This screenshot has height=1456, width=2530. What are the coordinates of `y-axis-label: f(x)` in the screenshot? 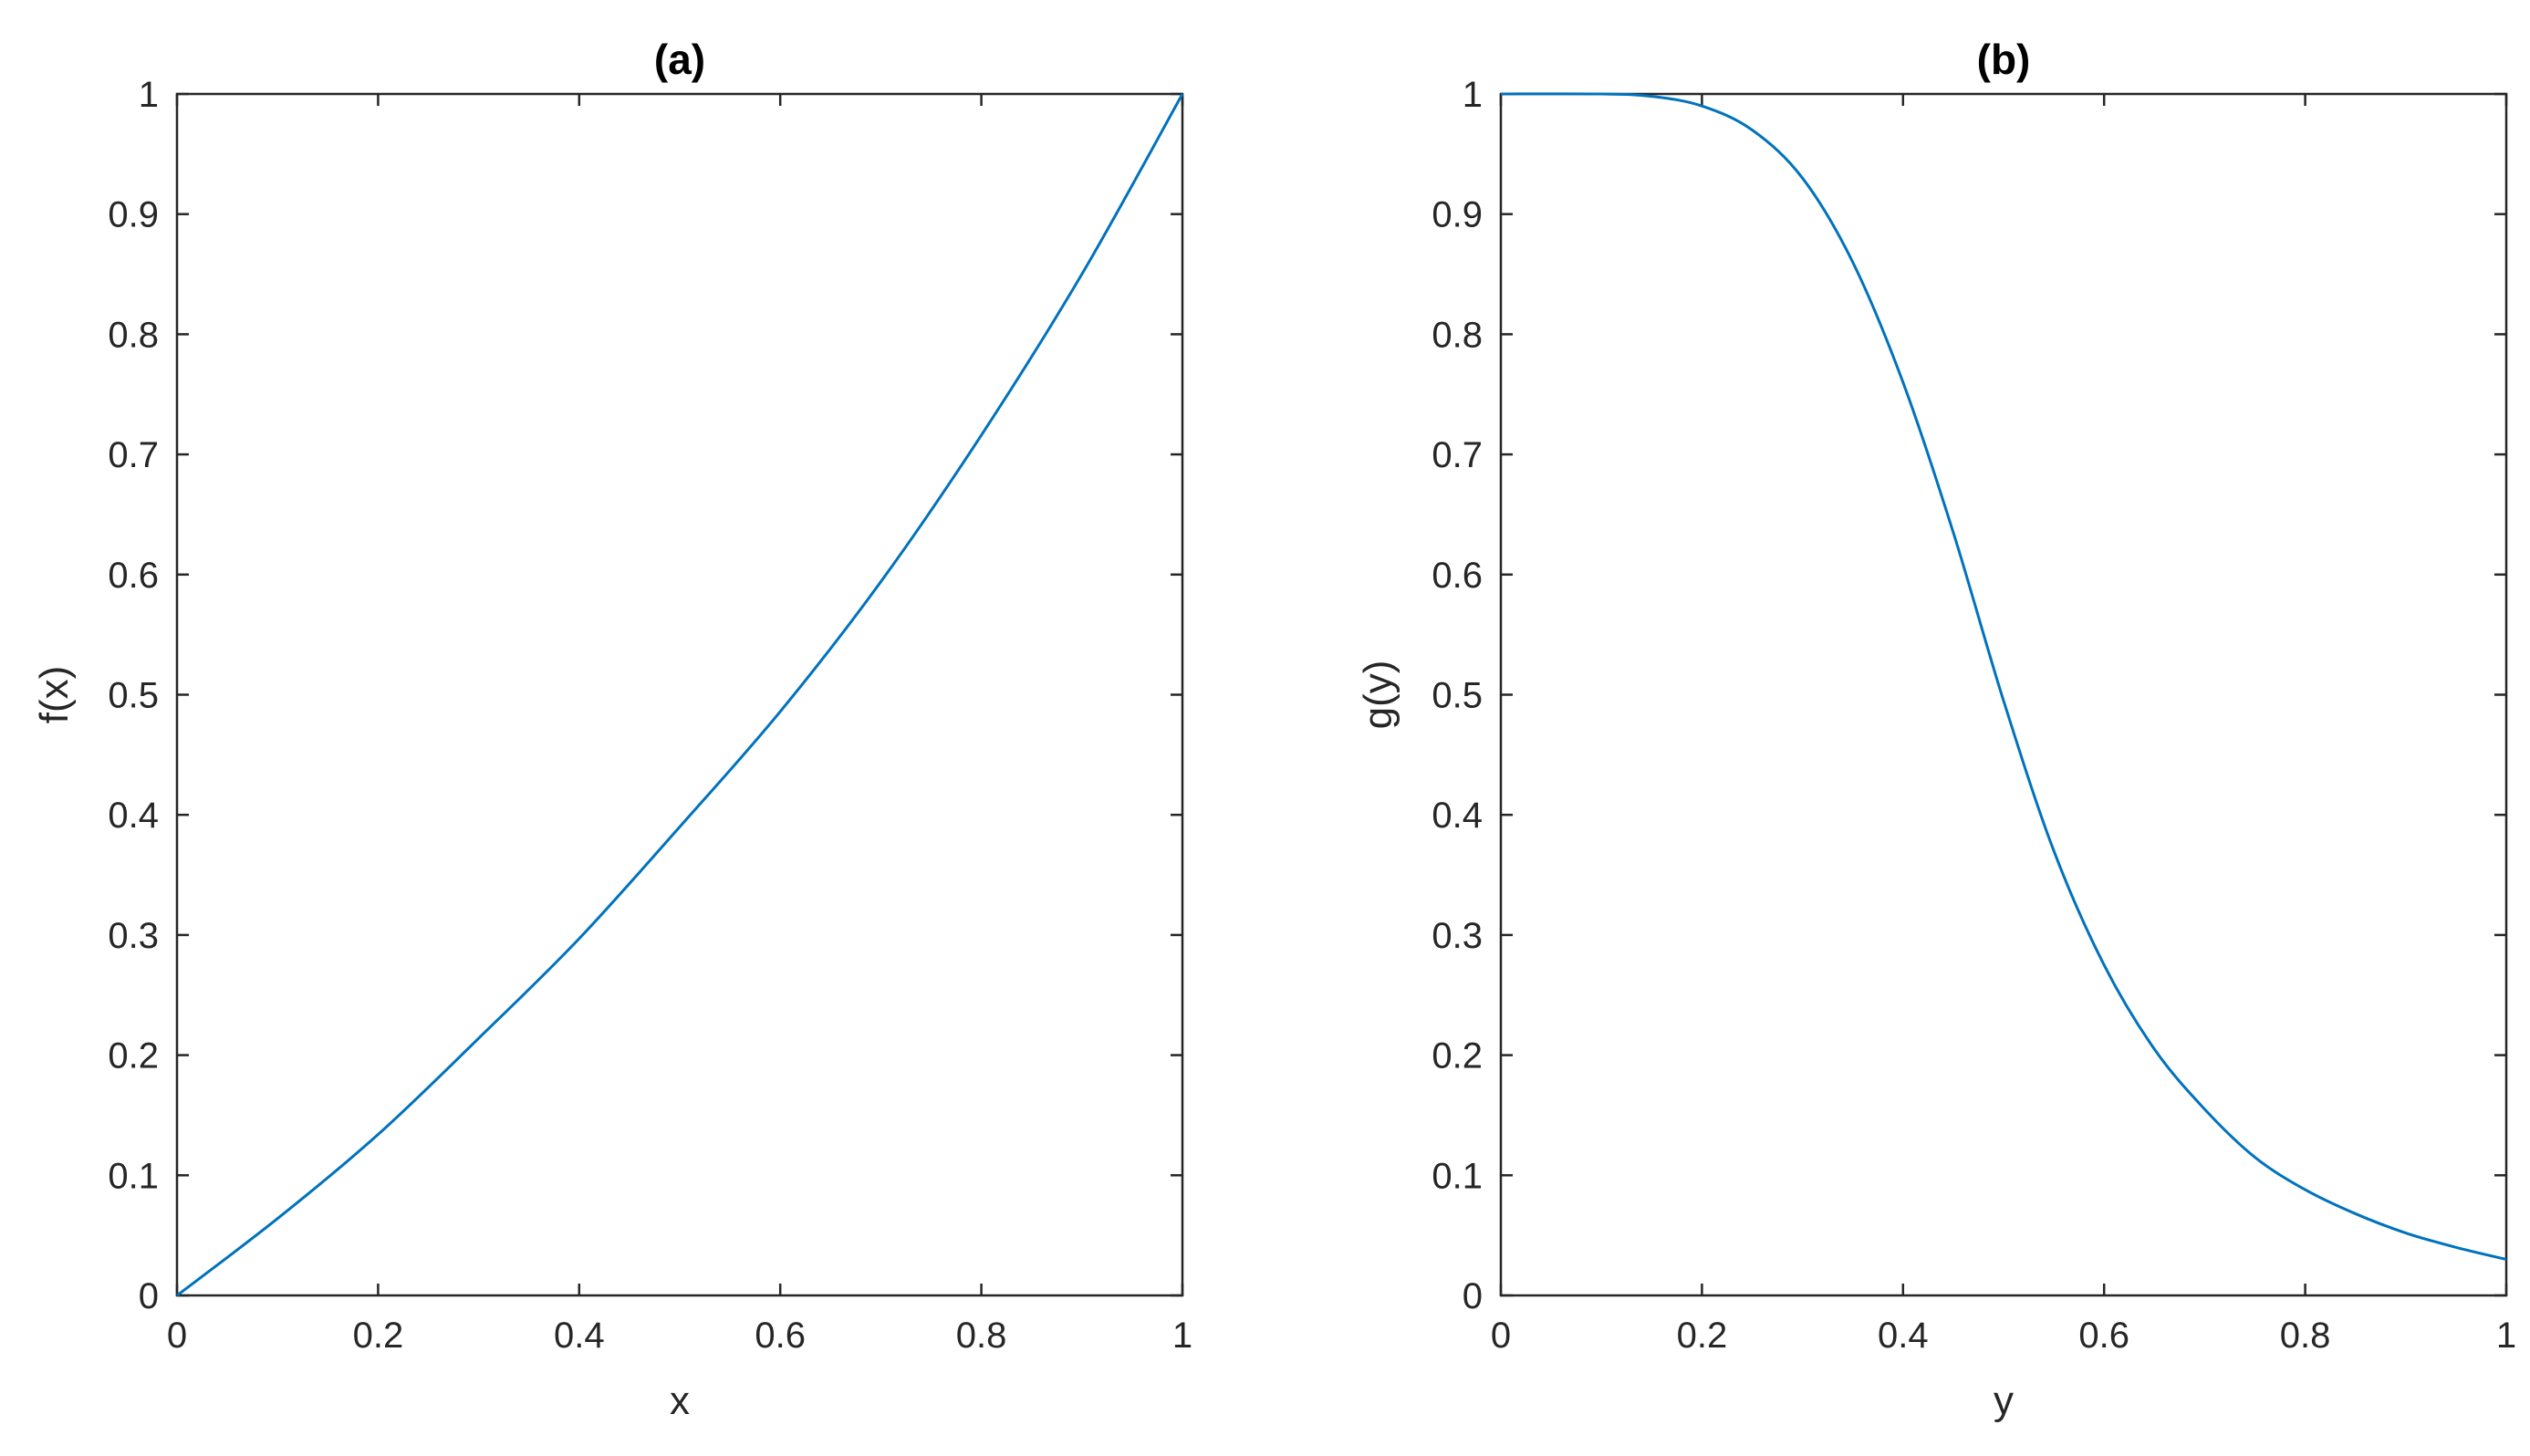 It's located at (54, 695).